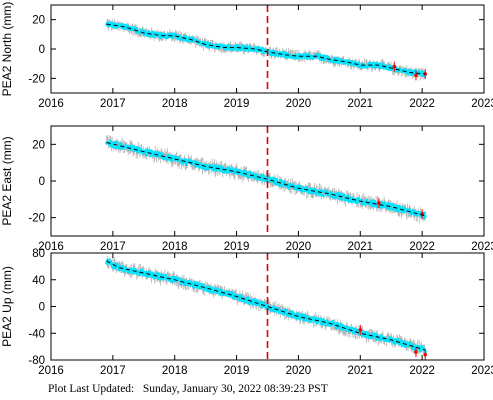  What do you see at coordinates (7, 306) in the screenshot?
I see `y-axis-label: PEA2 Up (mm)` at bounding box center [7, 306].